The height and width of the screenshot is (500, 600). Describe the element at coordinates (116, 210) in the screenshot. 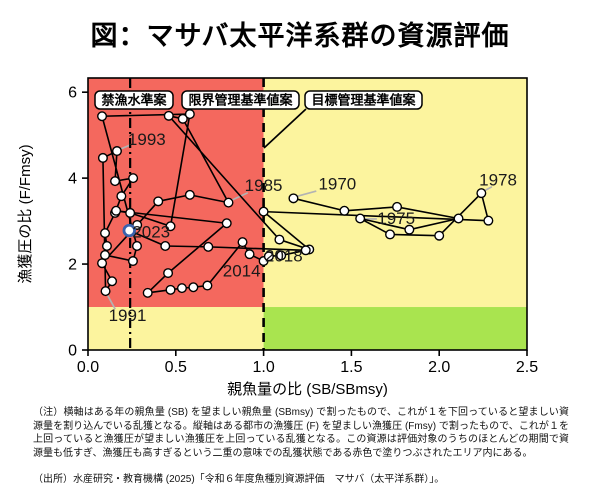

I see `data-point-2007` at that location.